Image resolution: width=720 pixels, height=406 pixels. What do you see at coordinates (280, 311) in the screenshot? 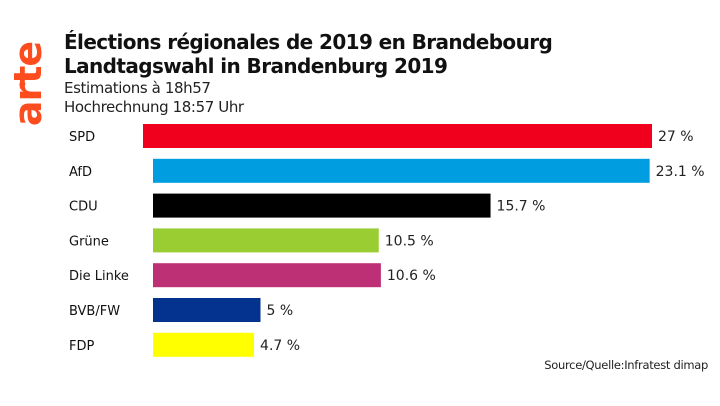
I see `value-label: 5 %` at bounding box center [280, 311].